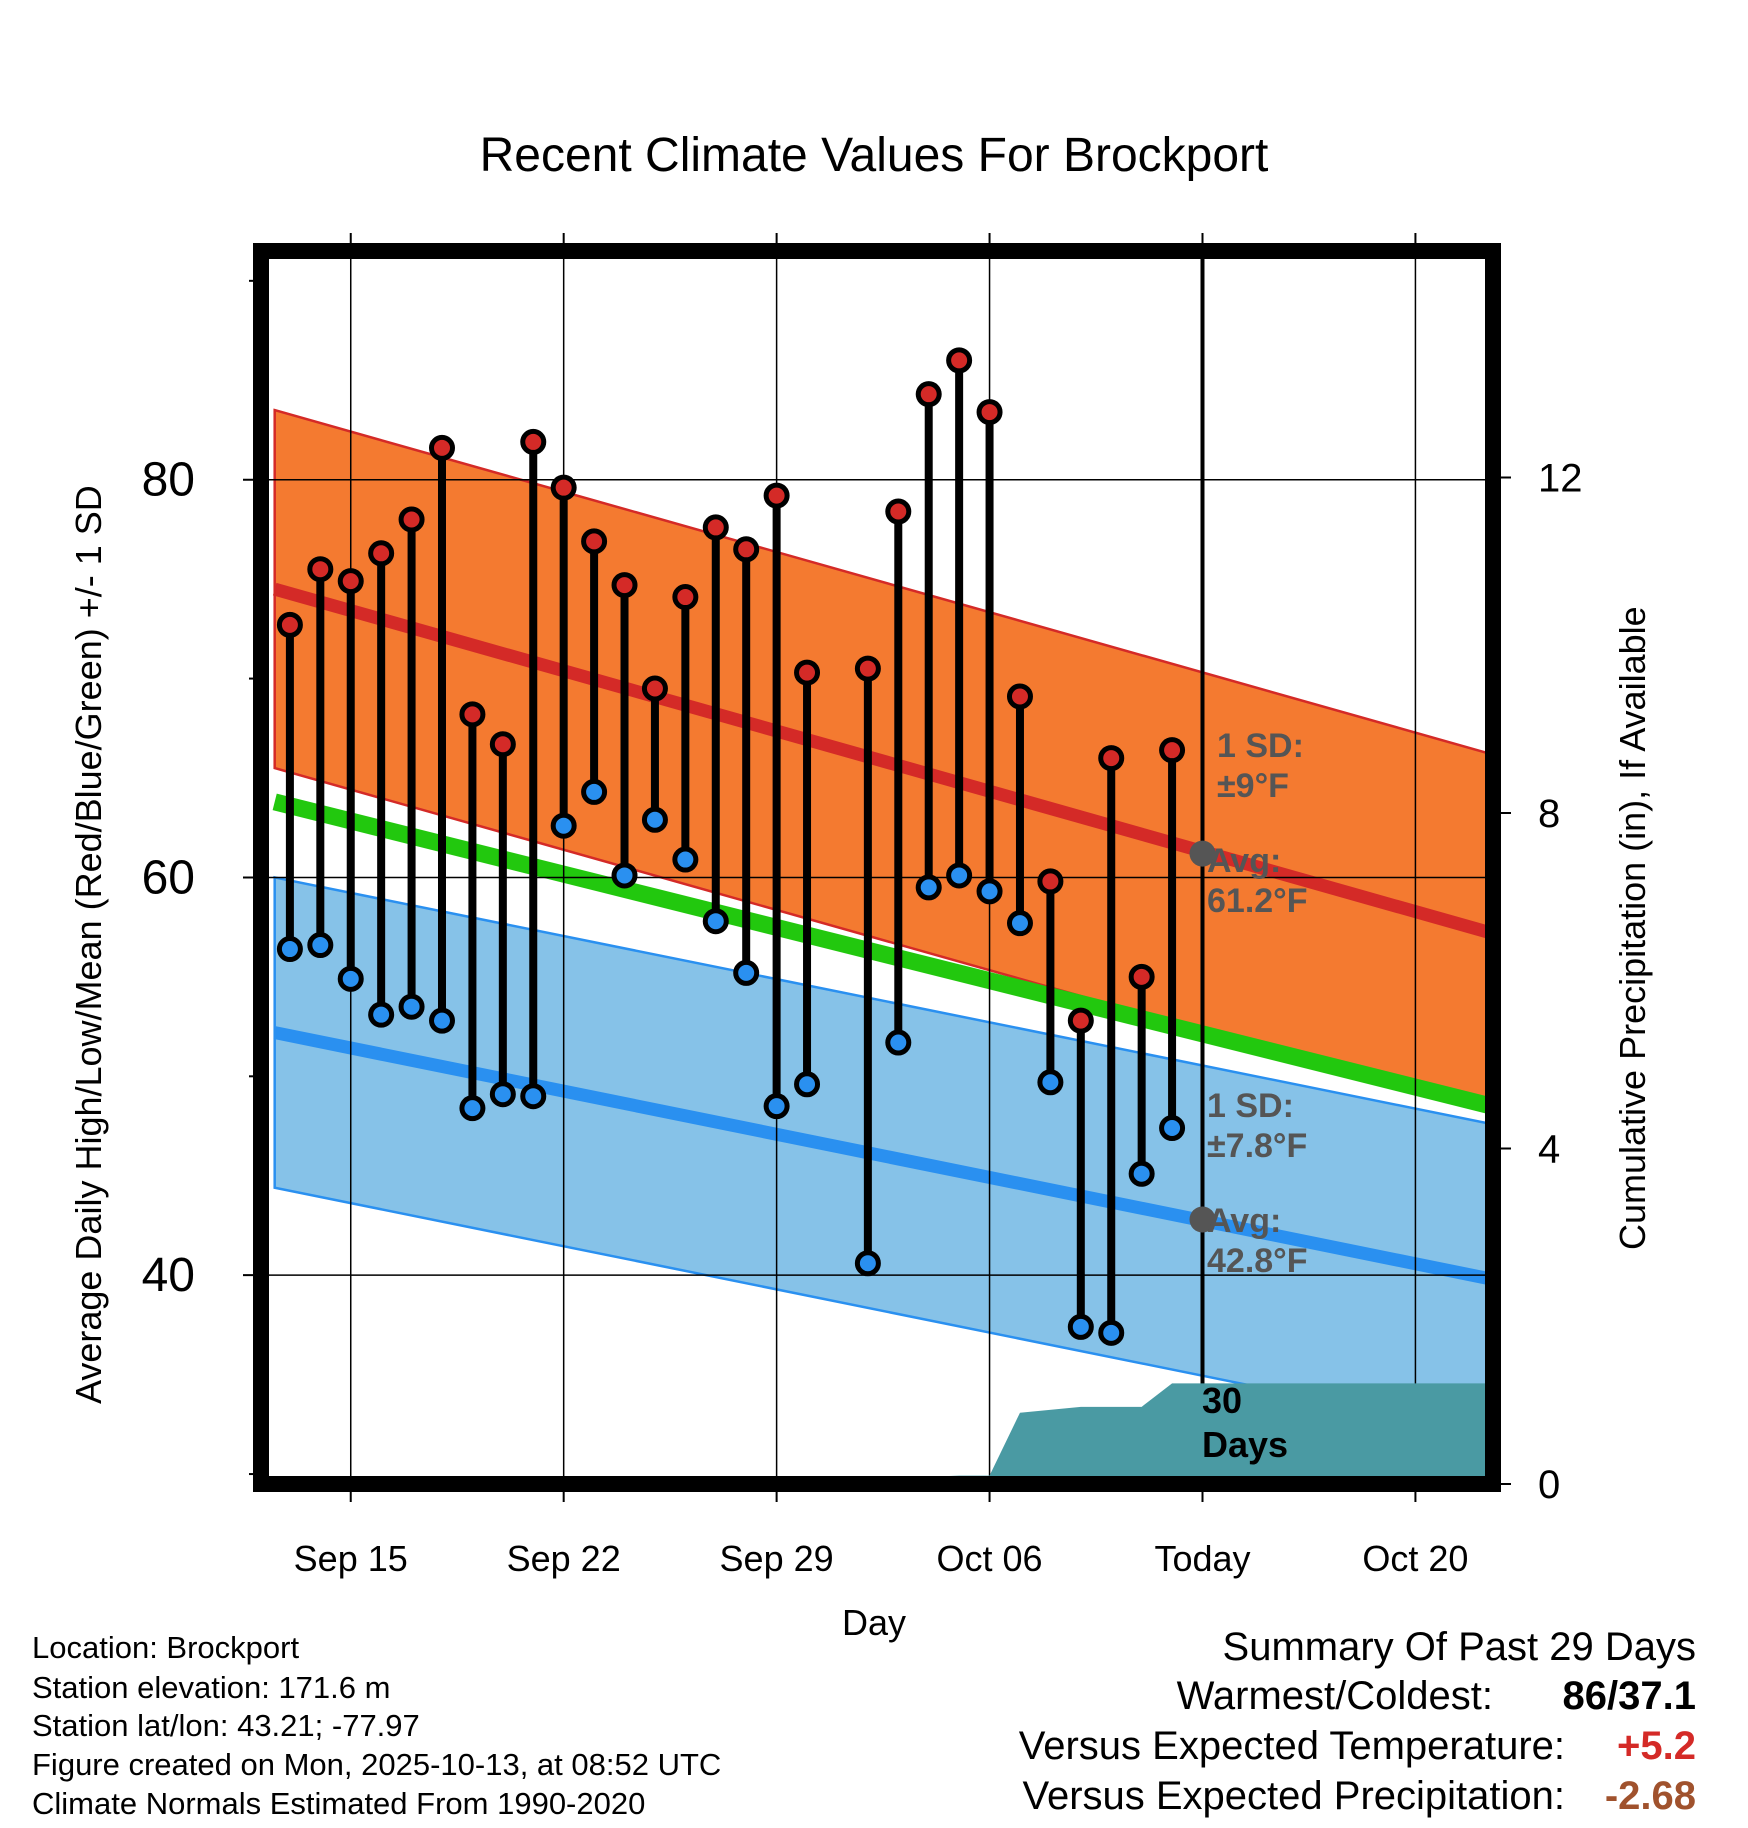 Image resolution: width=1748 pixels, height=1828 pixels. Describe the element at coordinates (1257, 1261) in the screenshot. I see `low-avg-value: 42.8°F` at that location.